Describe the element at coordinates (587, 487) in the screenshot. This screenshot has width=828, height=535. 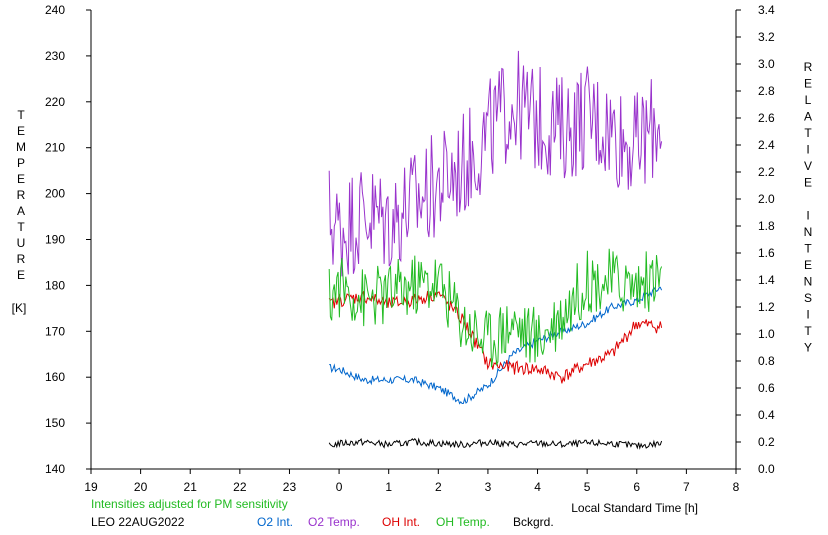
I see `x-tick-label: 5` at that location.